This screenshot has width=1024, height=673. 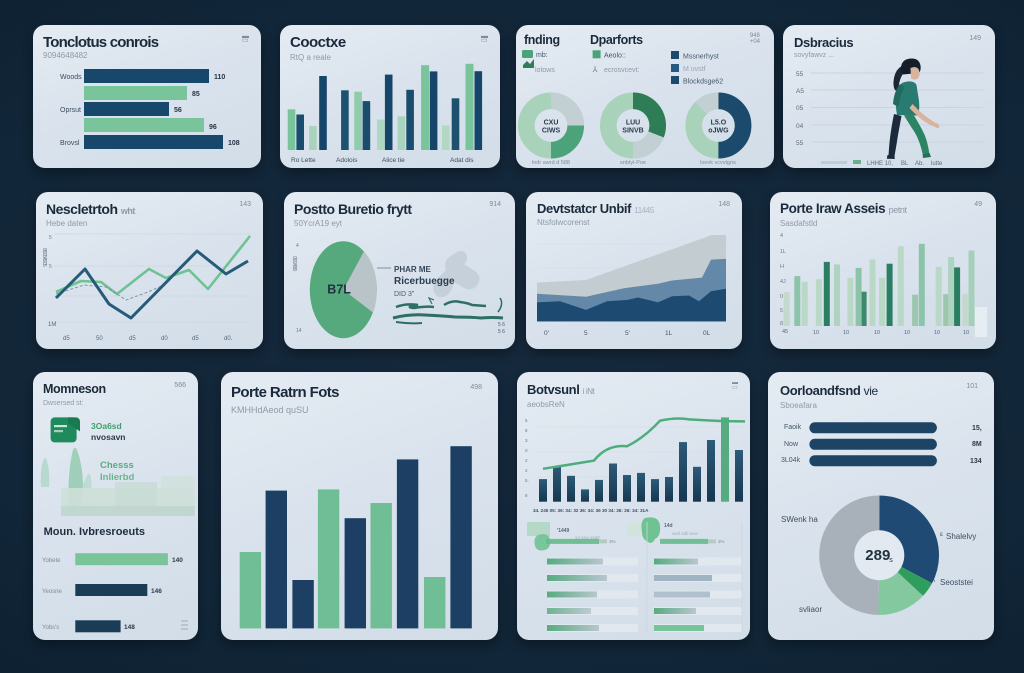 I want to click on svg-text: 146, so click(x=156, y=591).